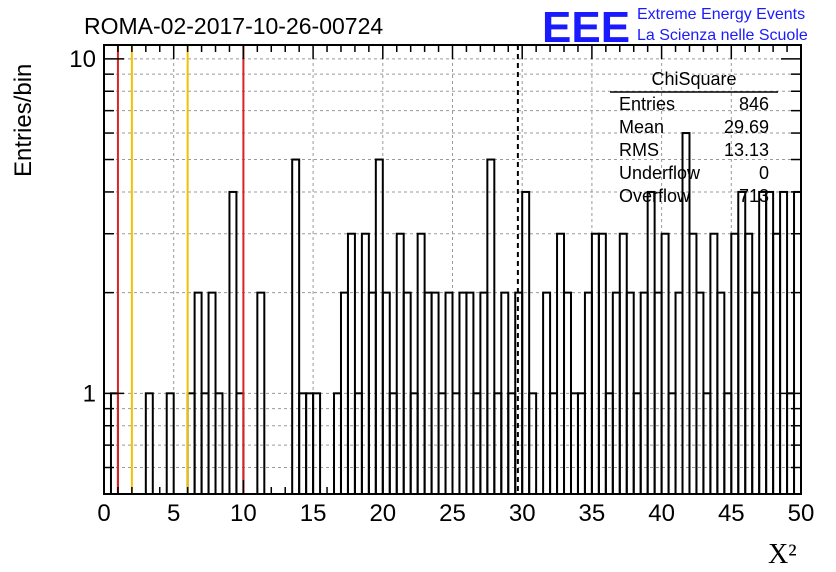 Image resolution: width=836 pixels, height=572 pixels. What do you see at coordinates (746, 150) in the screenshot?
I see `stats-value-rms: 13.13` at bounding box center [746, 150].